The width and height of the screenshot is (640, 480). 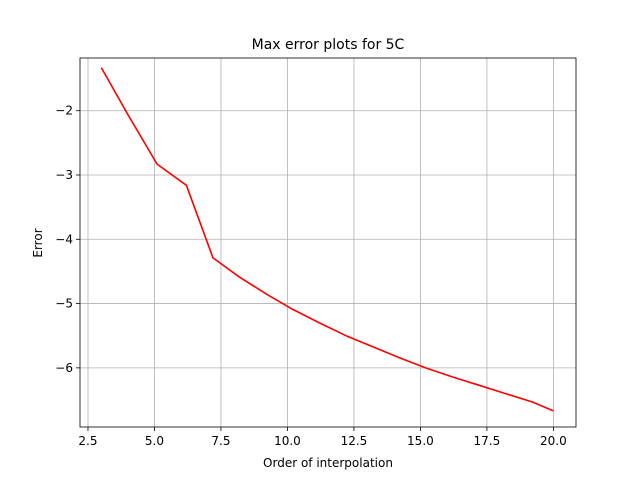 I want to click on x-tick-label: 12.5, so click(x=354, y=441).